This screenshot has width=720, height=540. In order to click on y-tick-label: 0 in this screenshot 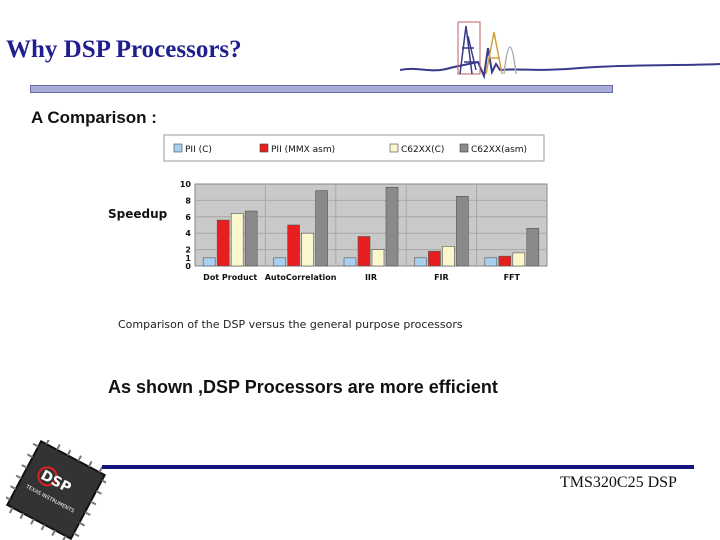, I will do `click(188, 266)`.